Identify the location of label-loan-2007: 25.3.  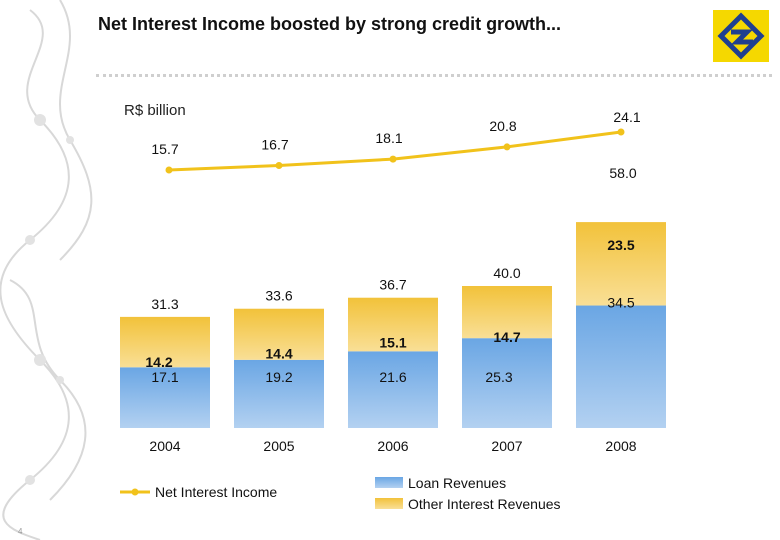
(498, 377).